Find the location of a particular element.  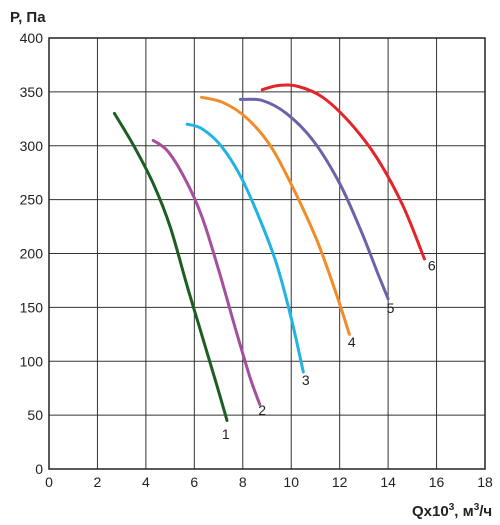

y-tick-label: 400 is located at coordinates (32, 38).